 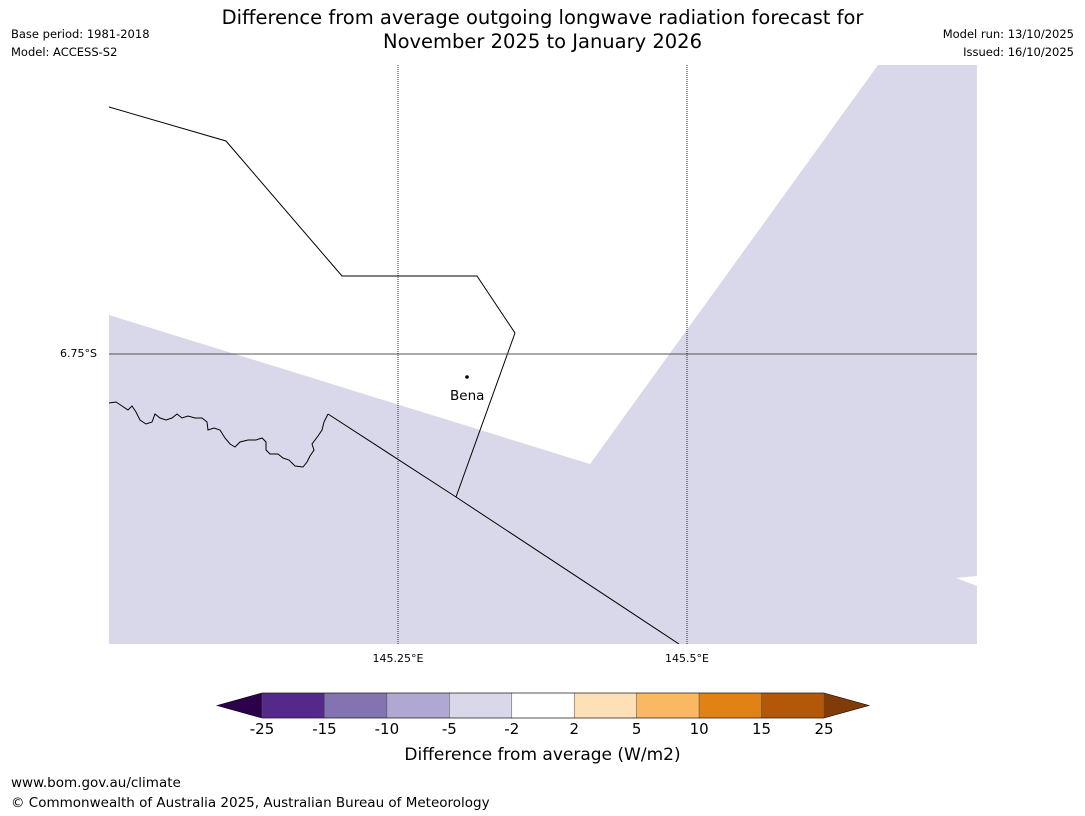 What do you see at coordinates (78, 353) in the screenshot?
I see `latitude-label: 6.75°S` at bounding box center [78, 353].